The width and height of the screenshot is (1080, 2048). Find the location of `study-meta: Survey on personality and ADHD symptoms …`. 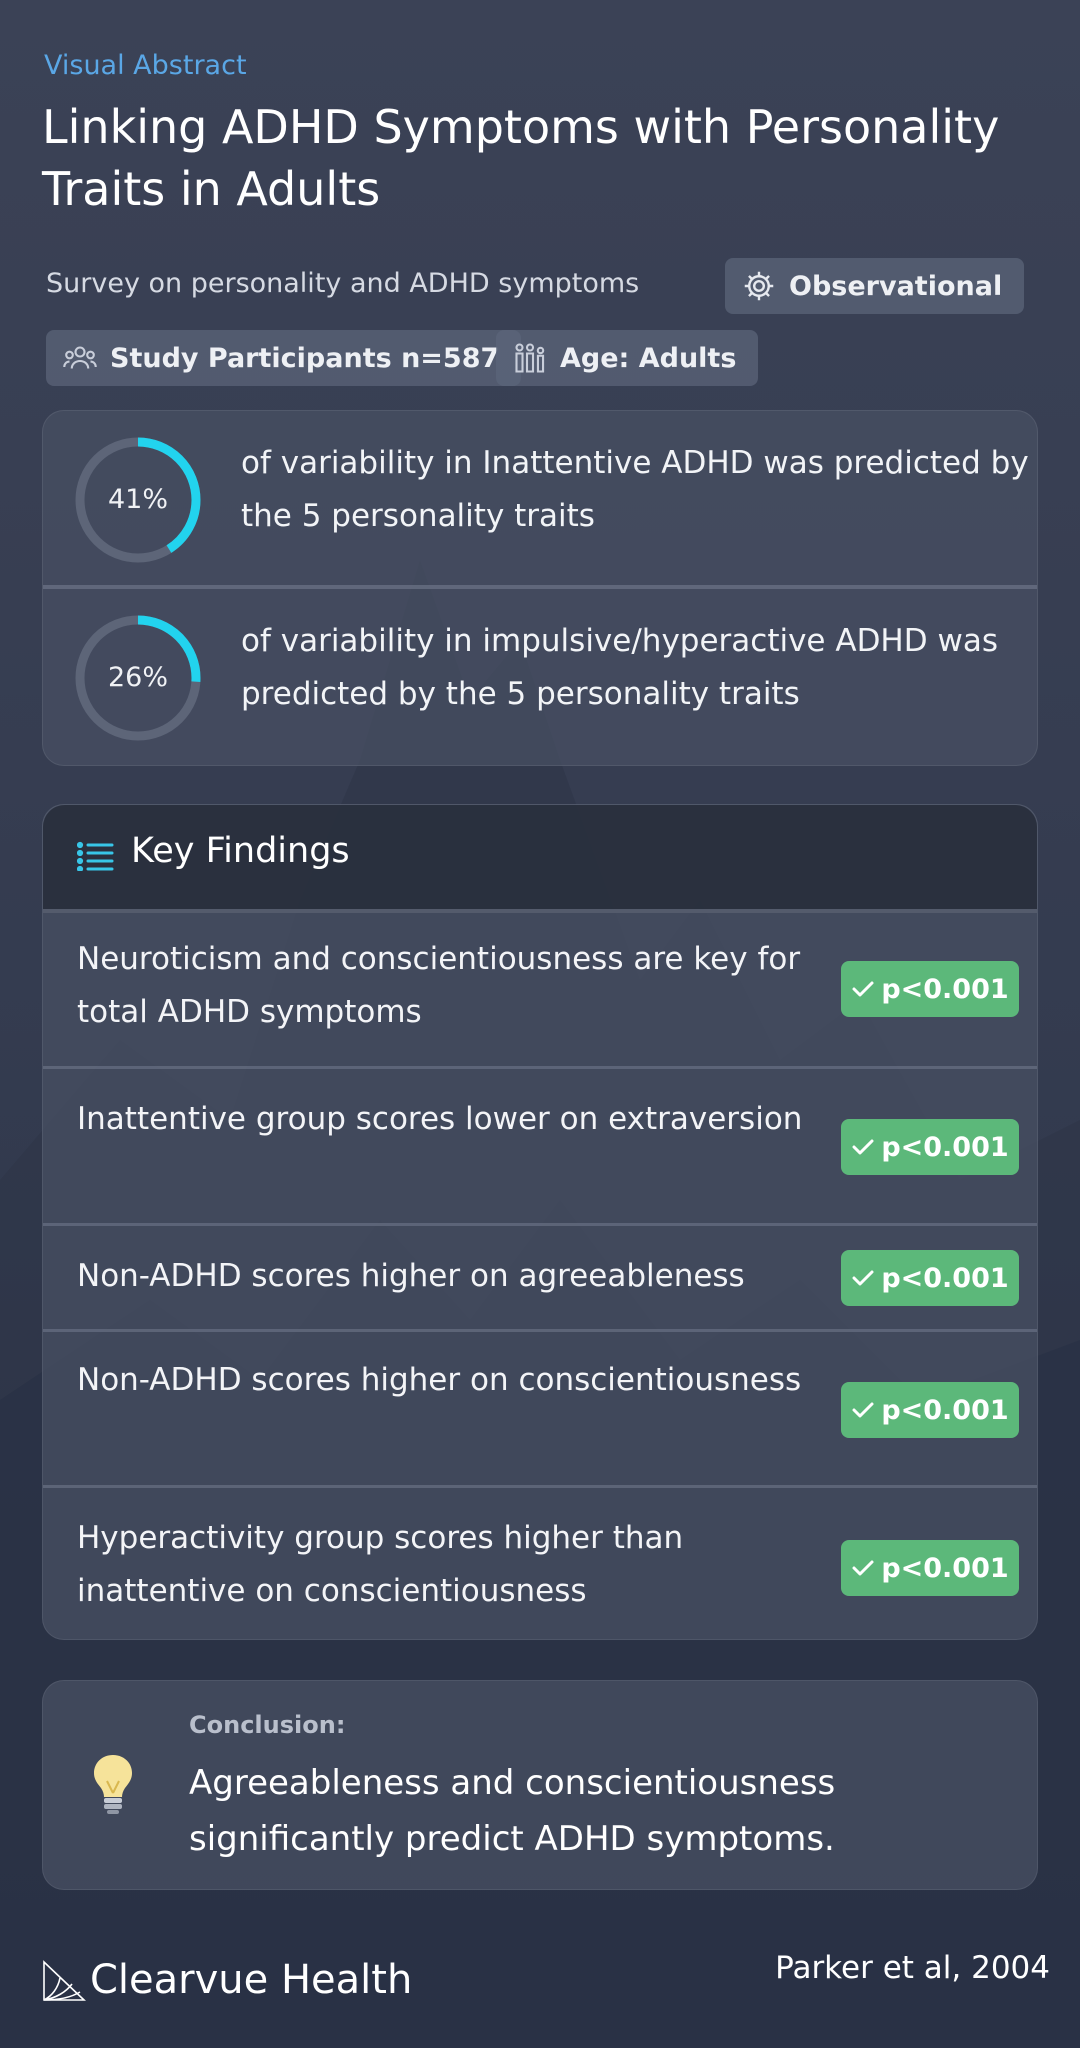

study-meta: Survey on personality and ADHD symptoms … is located at coordinates (536, 287).